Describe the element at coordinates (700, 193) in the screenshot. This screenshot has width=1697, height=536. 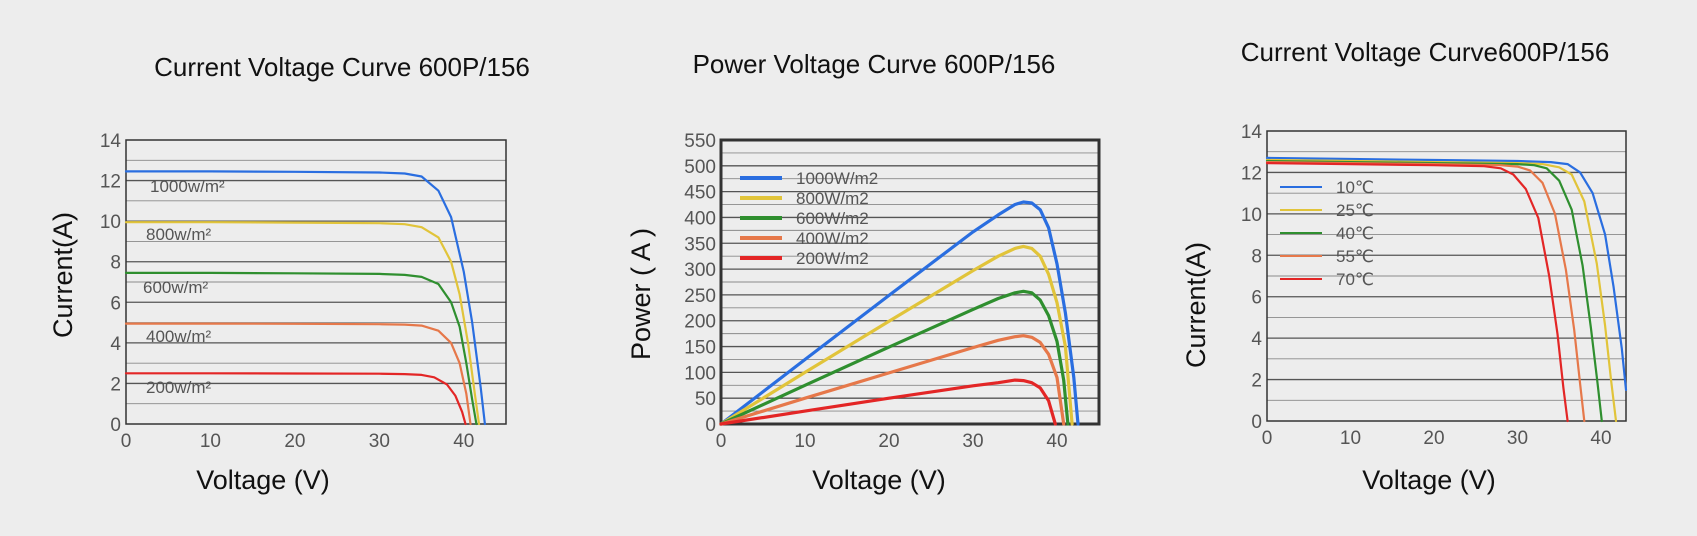
I see `y-tick-label: 450` at that location.